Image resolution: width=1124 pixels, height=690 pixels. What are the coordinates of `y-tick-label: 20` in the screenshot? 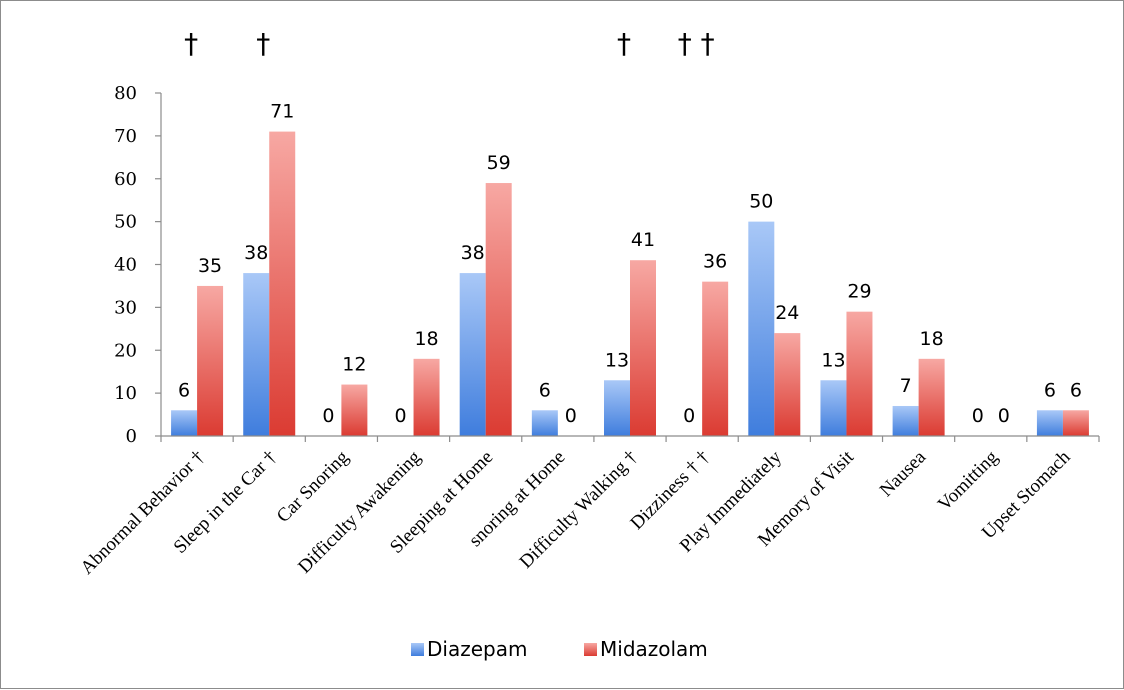 It's located at (125, 350).